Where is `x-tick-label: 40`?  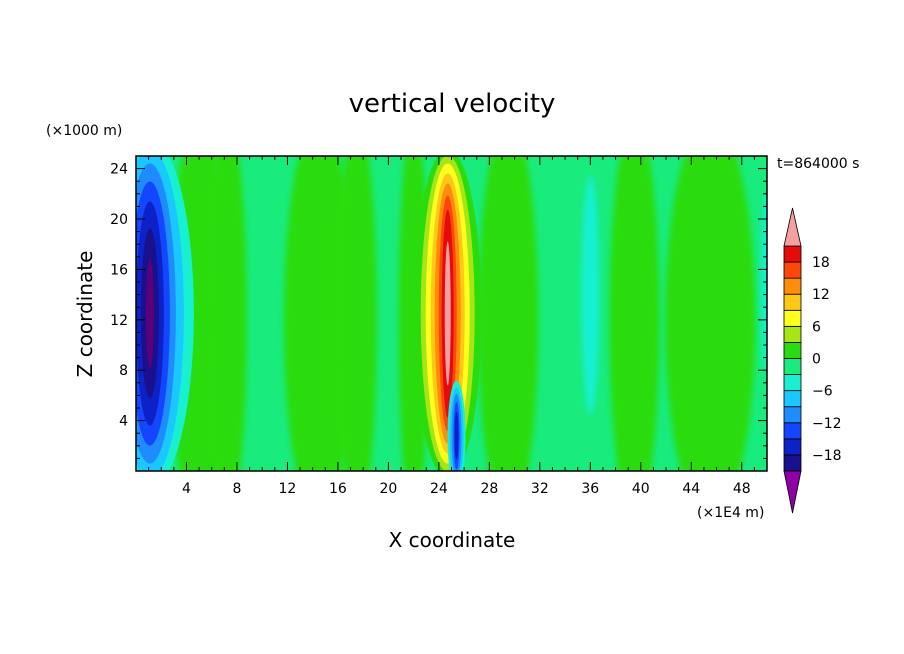
x-tick-label: 40 is located at coordinates (641, 489).